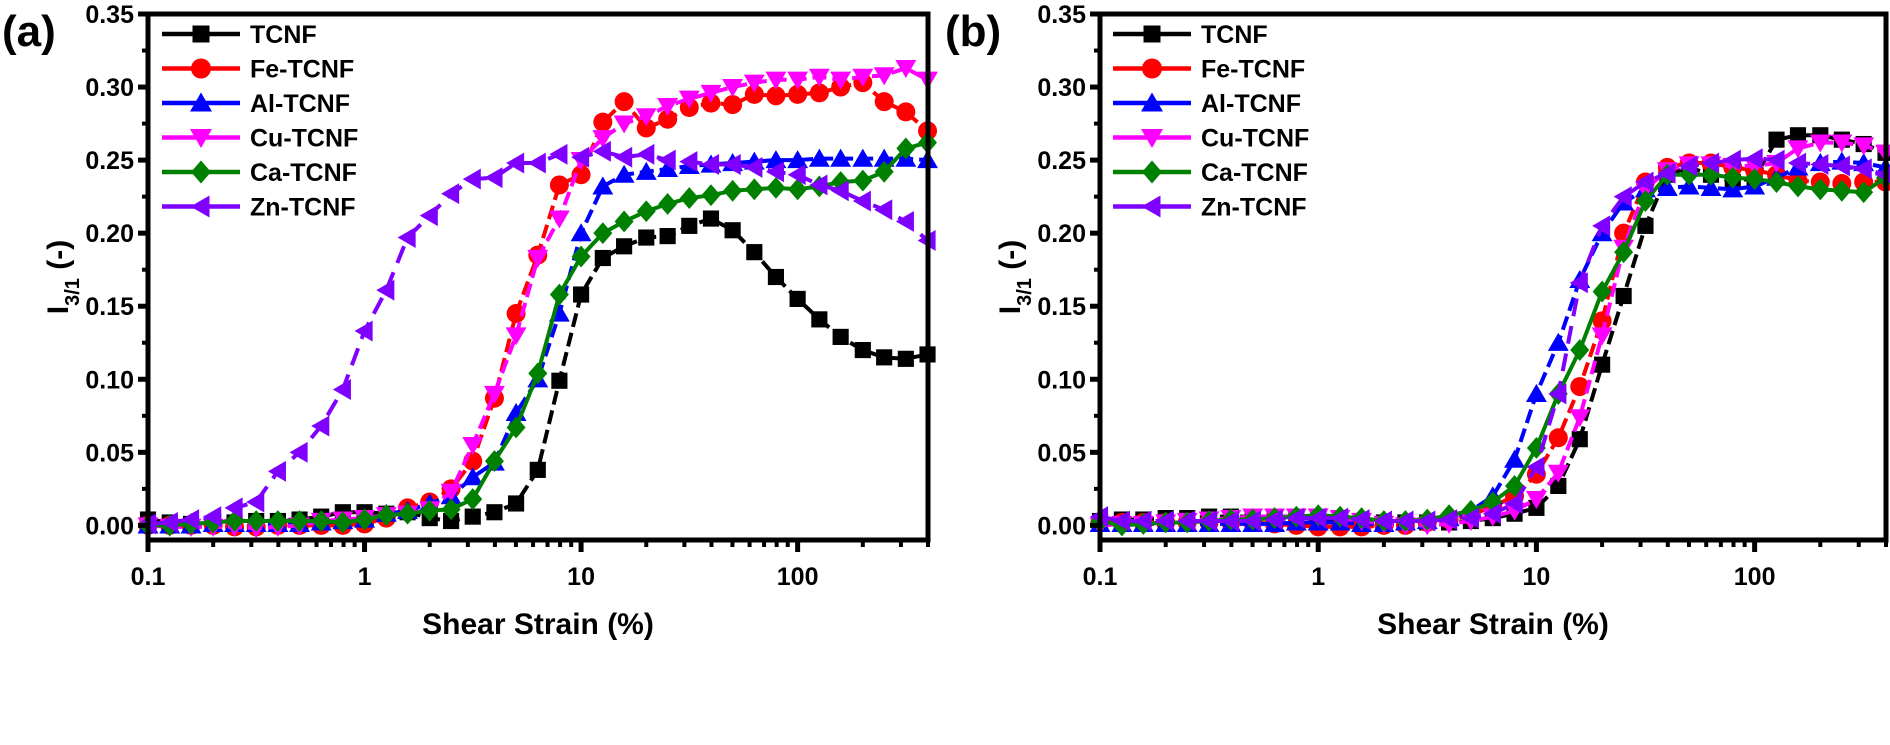 The height and width of the screenshot is (745, 1890). What do you see at coordinates (365, 577) in the screenshot?
I see `x-tick-label: 1` at bounding box center [365, 577].